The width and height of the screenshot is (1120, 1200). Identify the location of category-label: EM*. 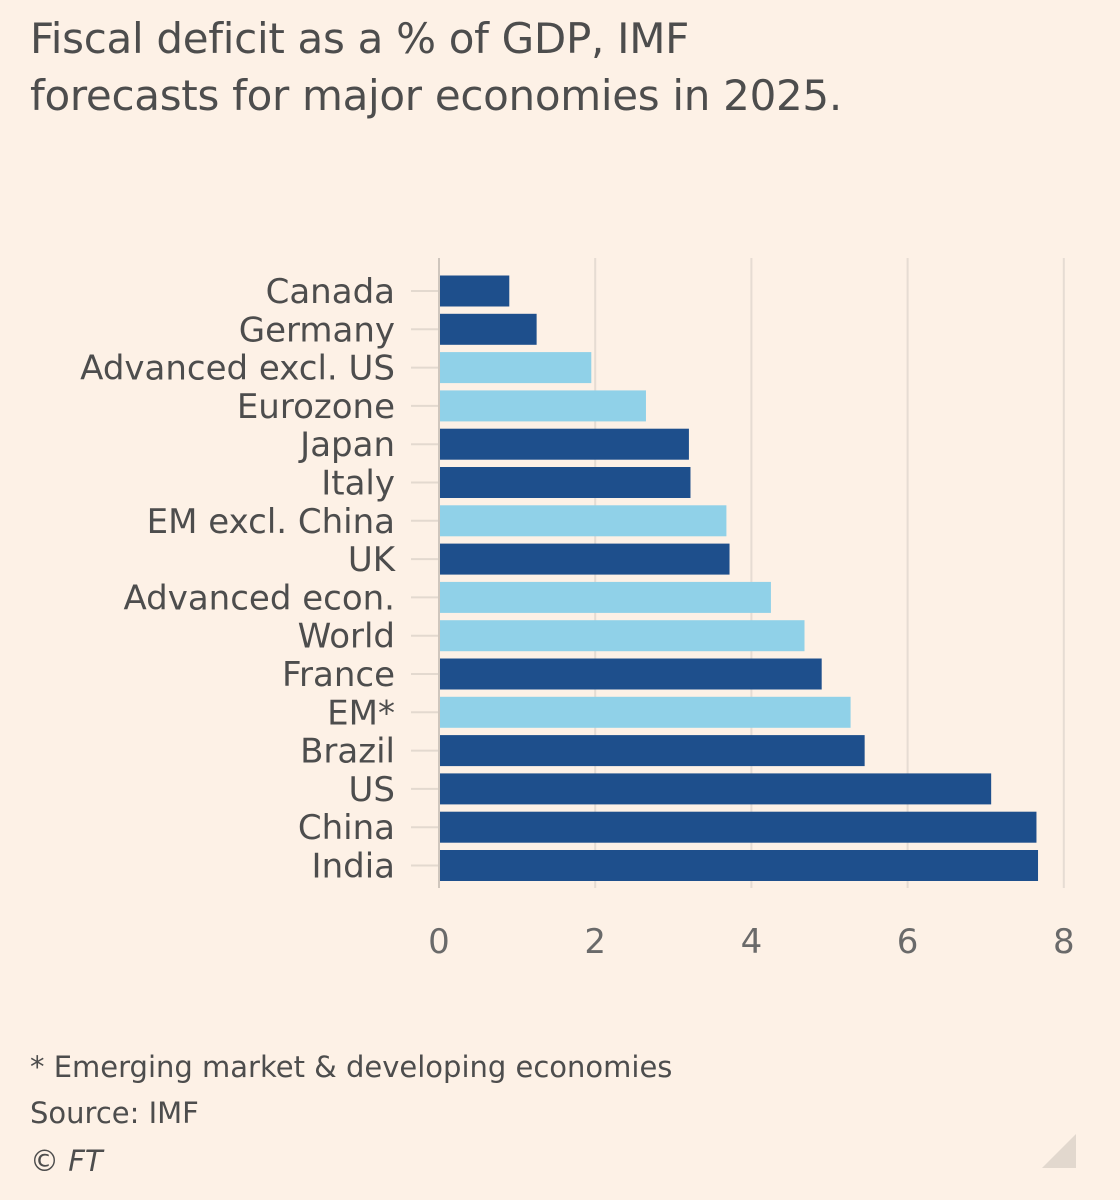
(361, 713).